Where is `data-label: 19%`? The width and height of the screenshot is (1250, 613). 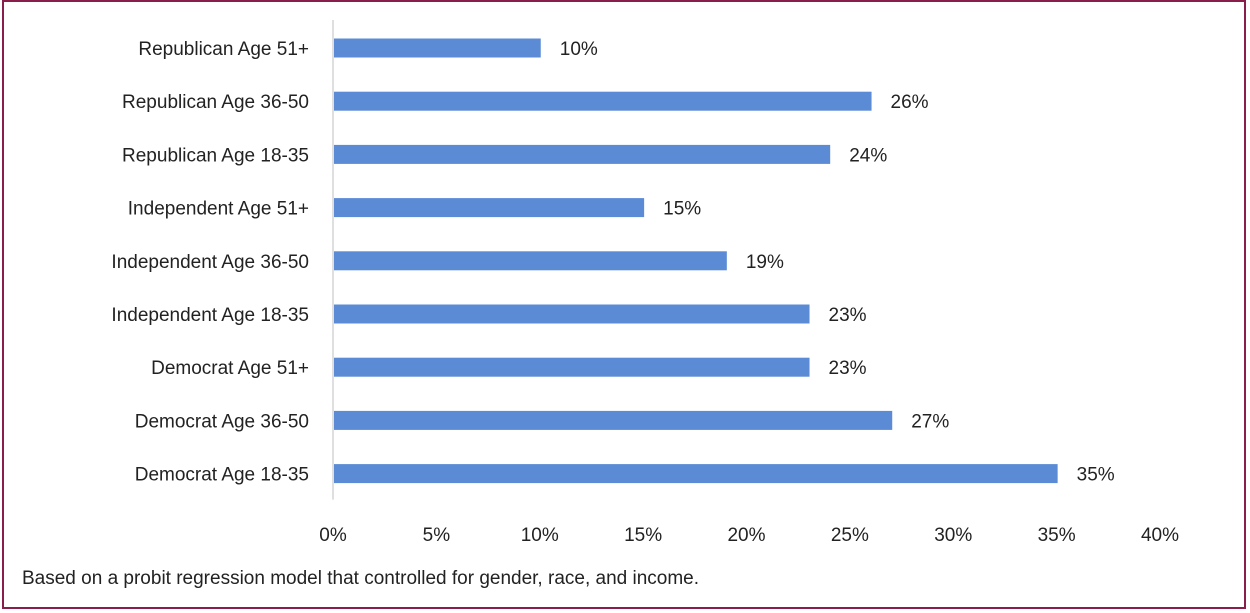 data-label: 19% is located at coordinates (765, 262).